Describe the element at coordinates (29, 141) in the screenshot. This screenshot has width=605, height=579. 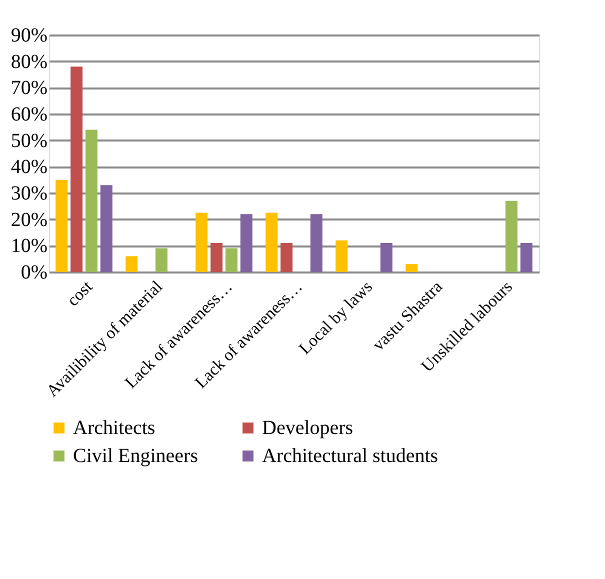
I see `y-tick-label: 50%` at that location.